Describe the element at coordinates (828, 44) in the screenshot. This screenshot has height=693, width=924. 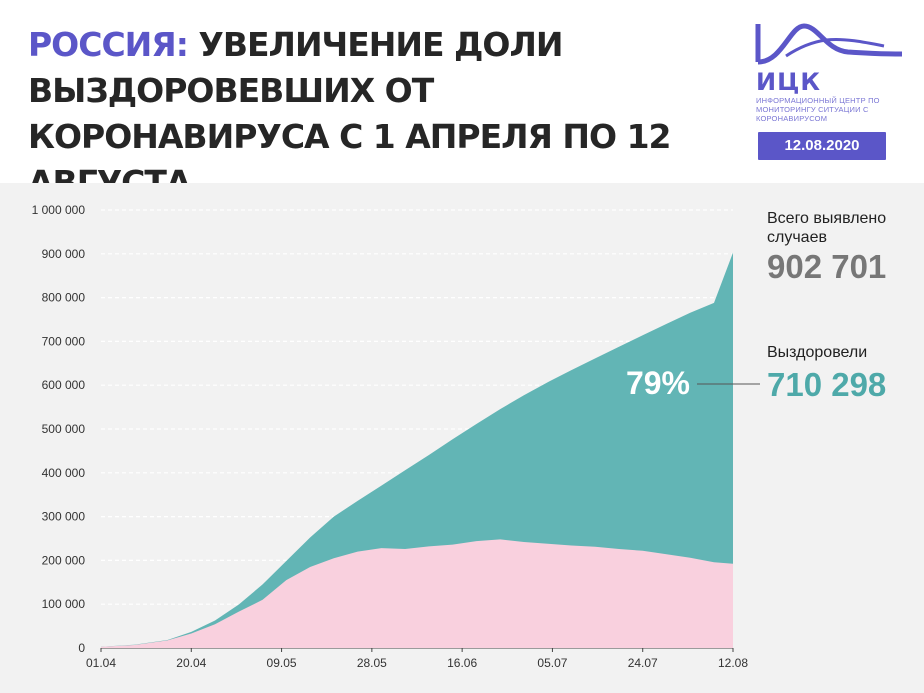
I see `logo-mark-icon` at that location.